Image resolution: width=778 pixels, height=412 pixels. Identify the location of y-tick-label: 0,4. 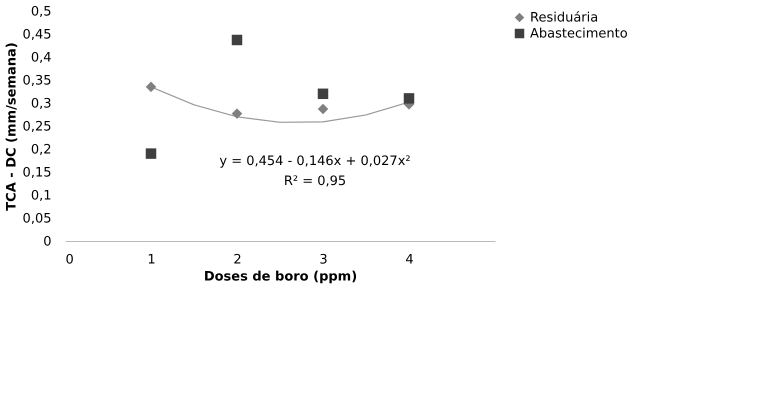
(41, 58).